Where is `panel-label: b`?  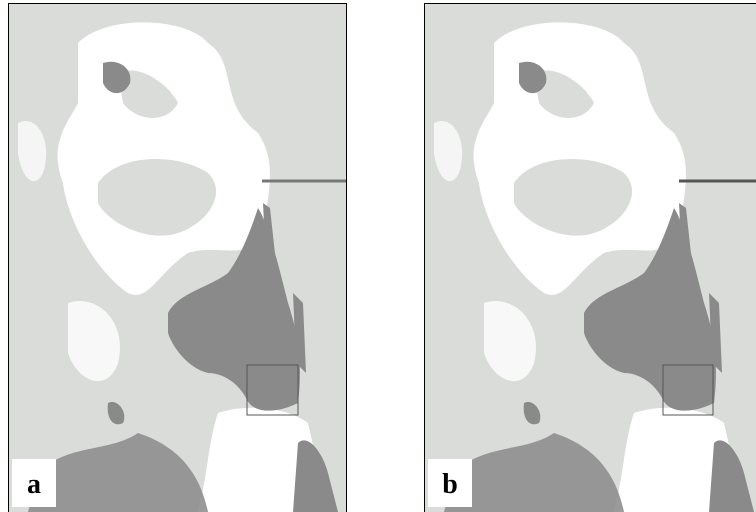 panel-label: b is located at coordinates (450, 484).